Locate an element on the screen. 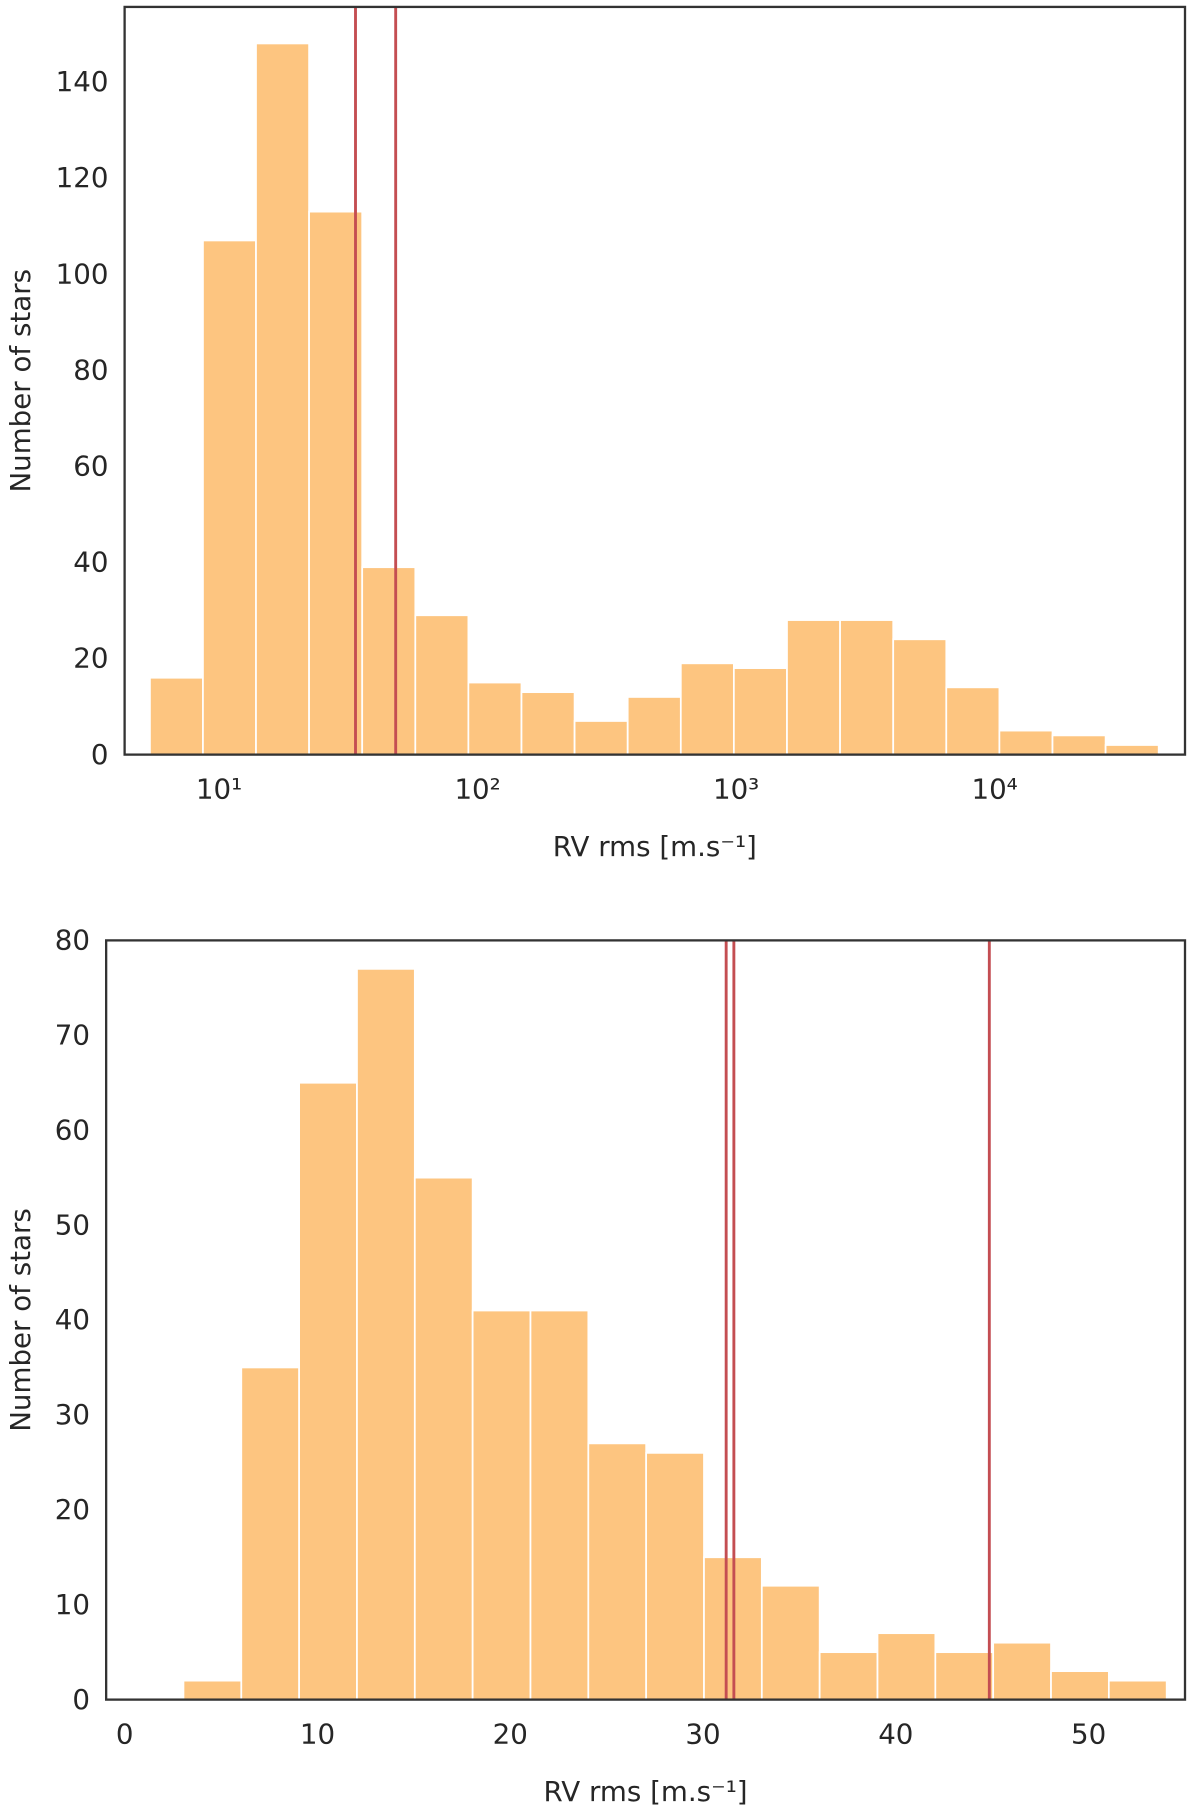  x-tick-label: 10¹ is located at coordinates (219, 788).